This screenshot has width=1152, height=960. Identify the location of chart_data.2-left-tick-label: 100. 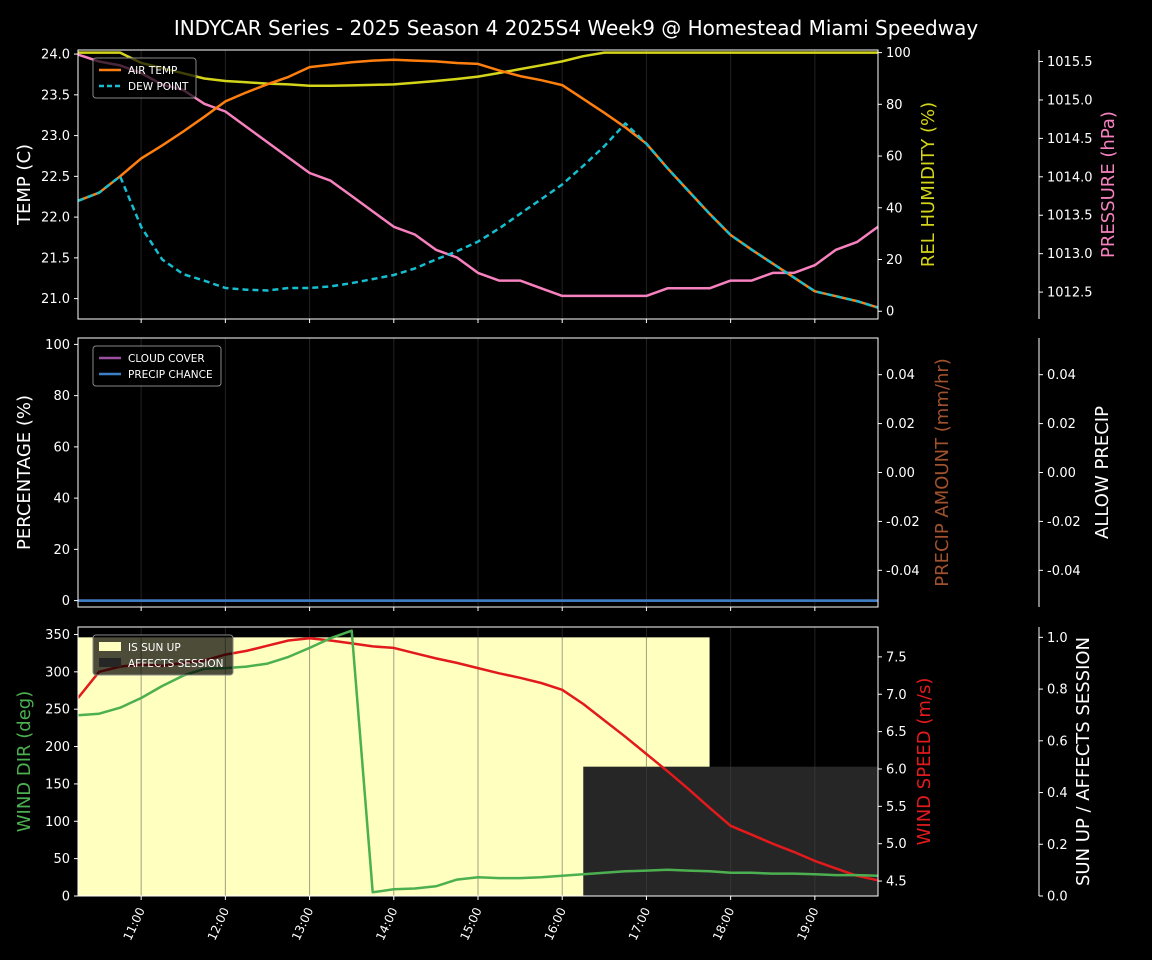
(57, 822).